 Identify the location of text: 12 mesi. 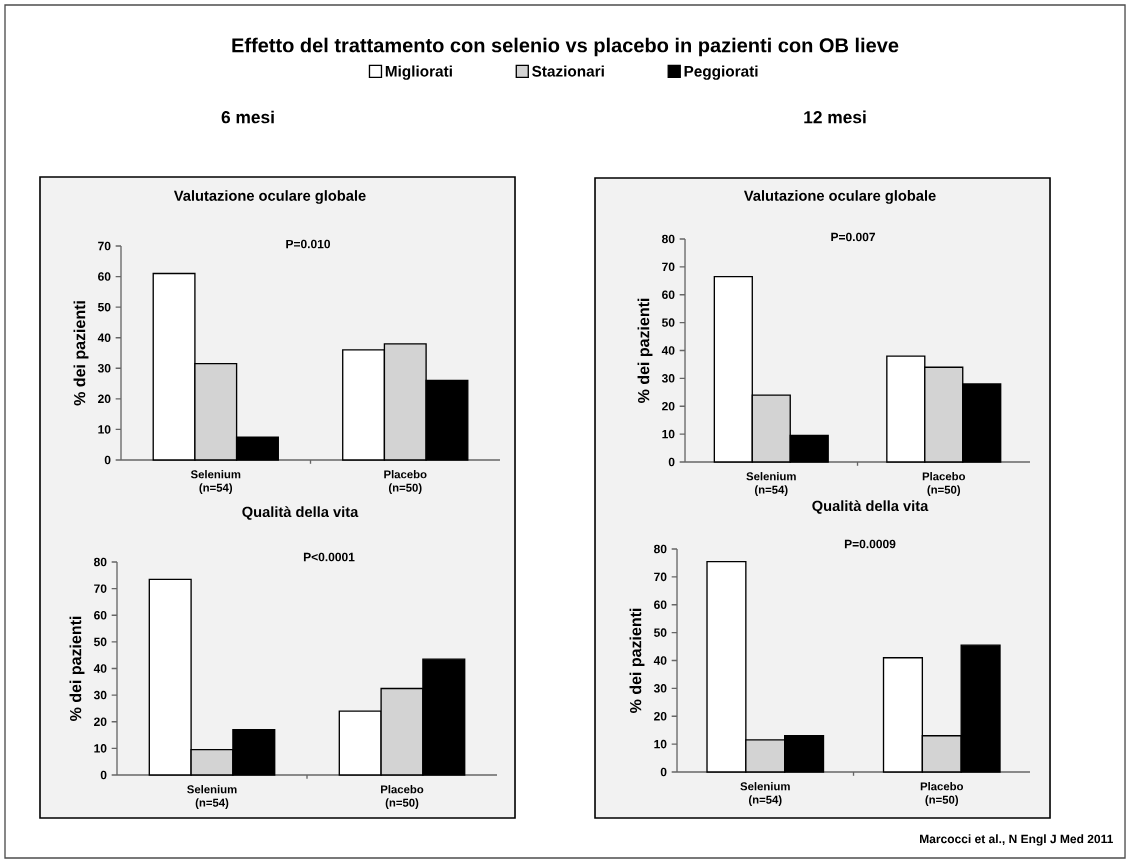
(835, 117).